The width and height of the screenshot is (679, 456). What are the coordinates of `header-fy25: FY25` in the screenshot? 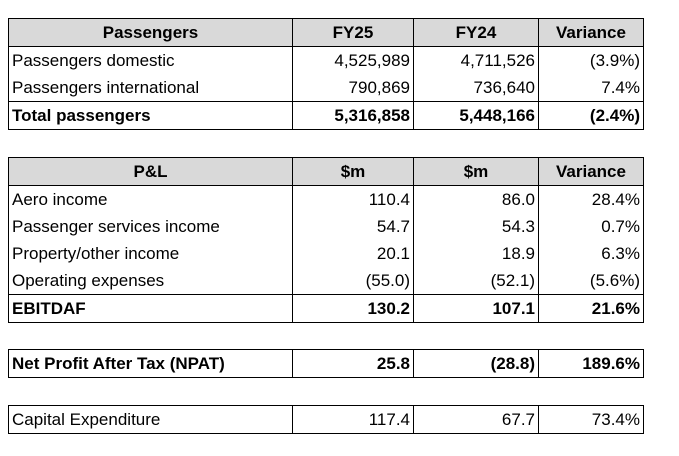 It's located at (353, 32).